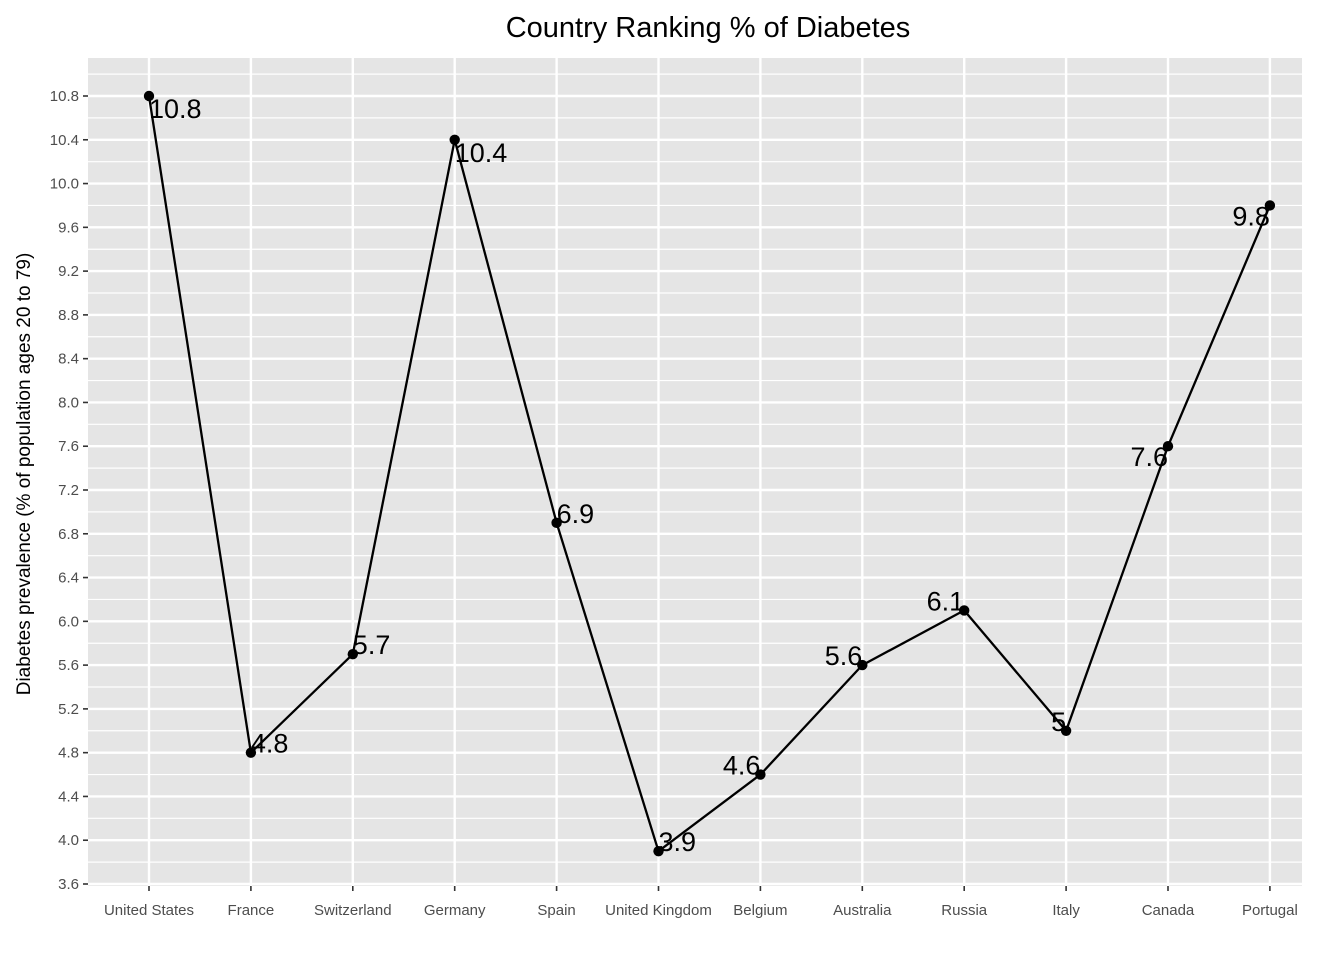  I want to click on x-tick-label: United States, so click(149, 910).